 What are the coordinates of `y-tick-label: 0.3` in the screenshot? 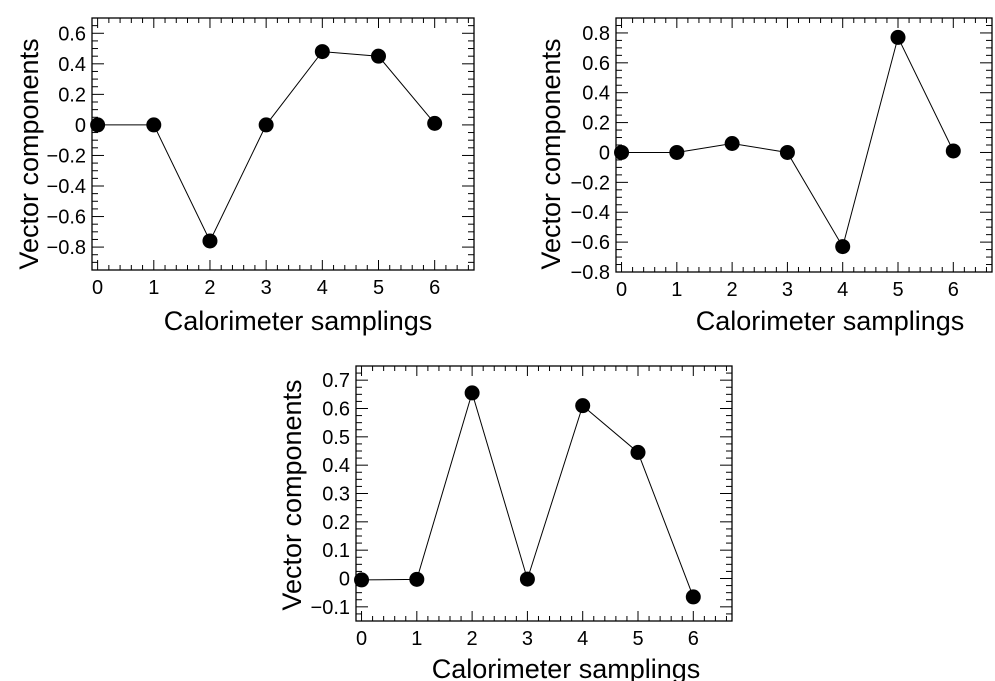 It's located at (336, 495).